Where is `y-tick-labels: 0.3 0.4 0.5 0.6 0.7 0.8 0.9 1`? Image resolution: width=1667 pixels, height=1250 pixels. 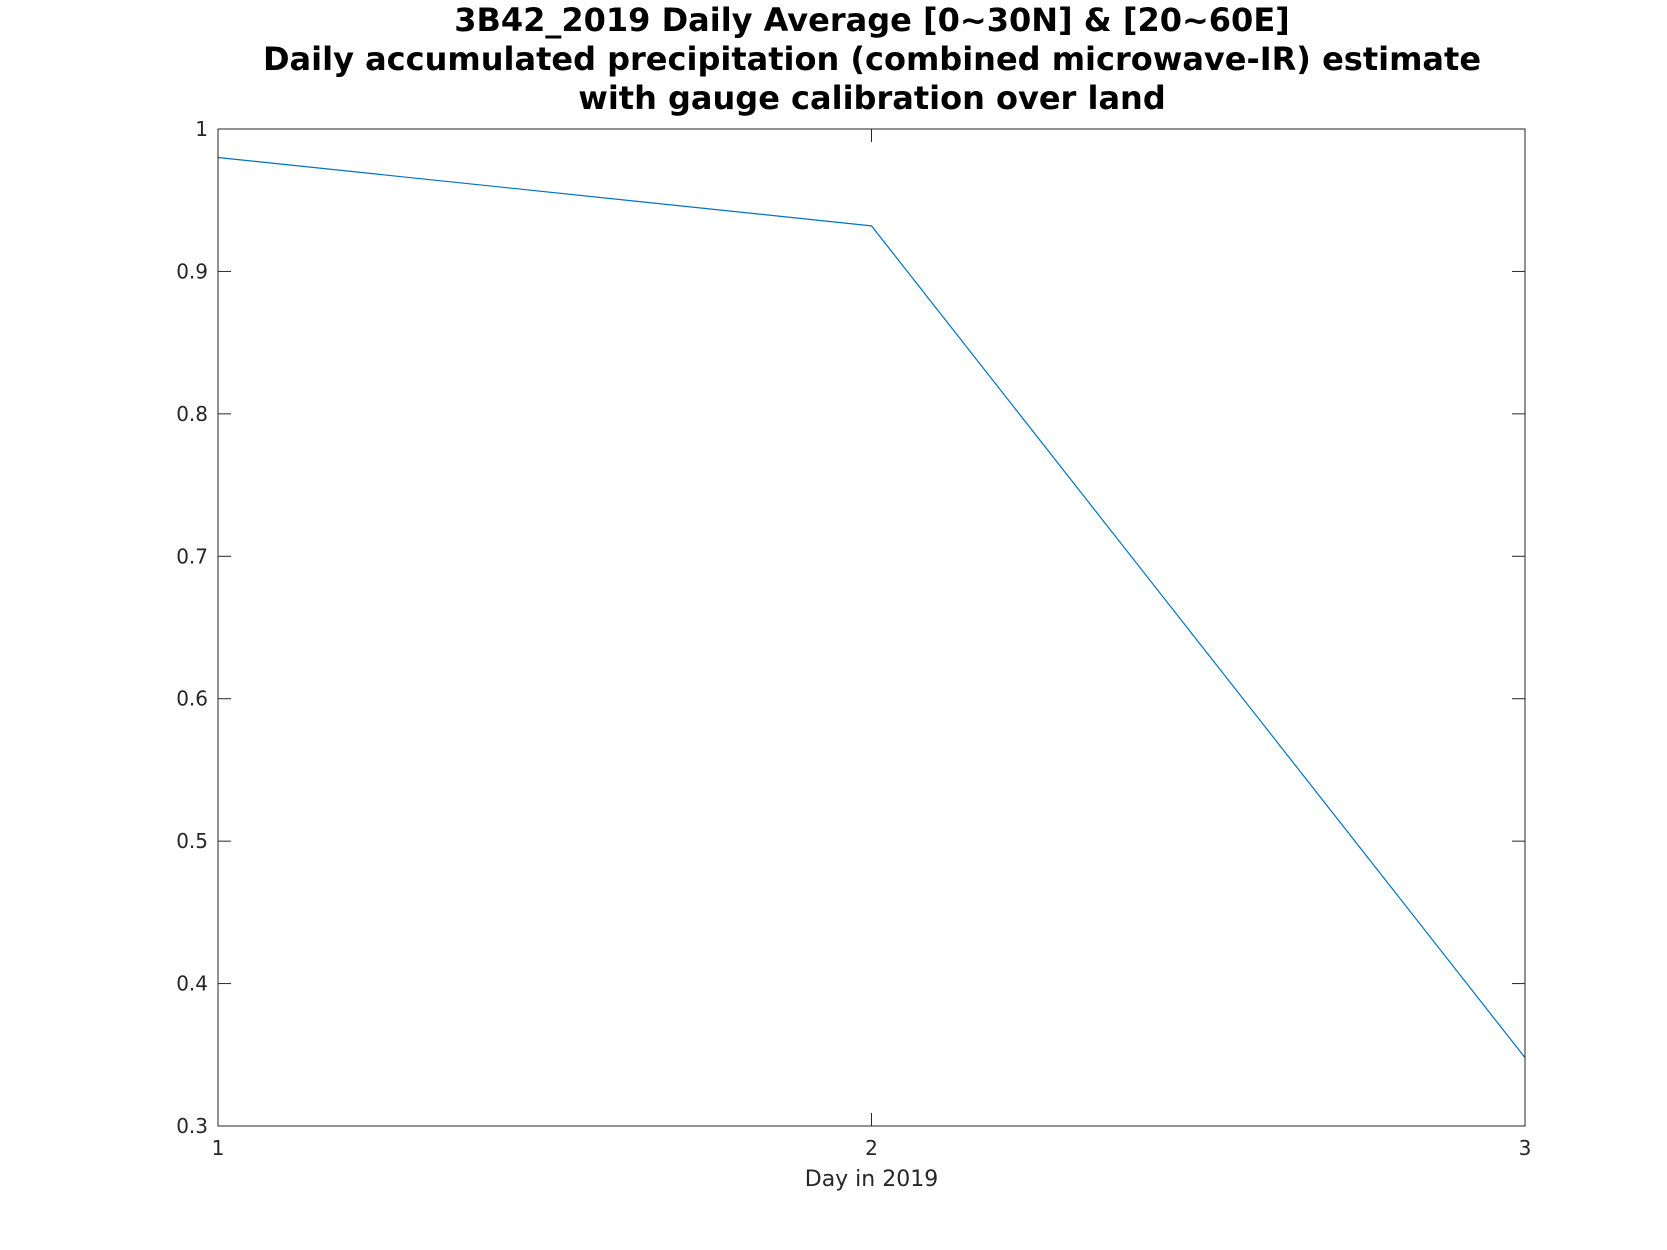
y-tick-labels: 0.3 0.4 0.5 0.6 0.7 0.8 0.9 1 is located at coordinates (192, 627).